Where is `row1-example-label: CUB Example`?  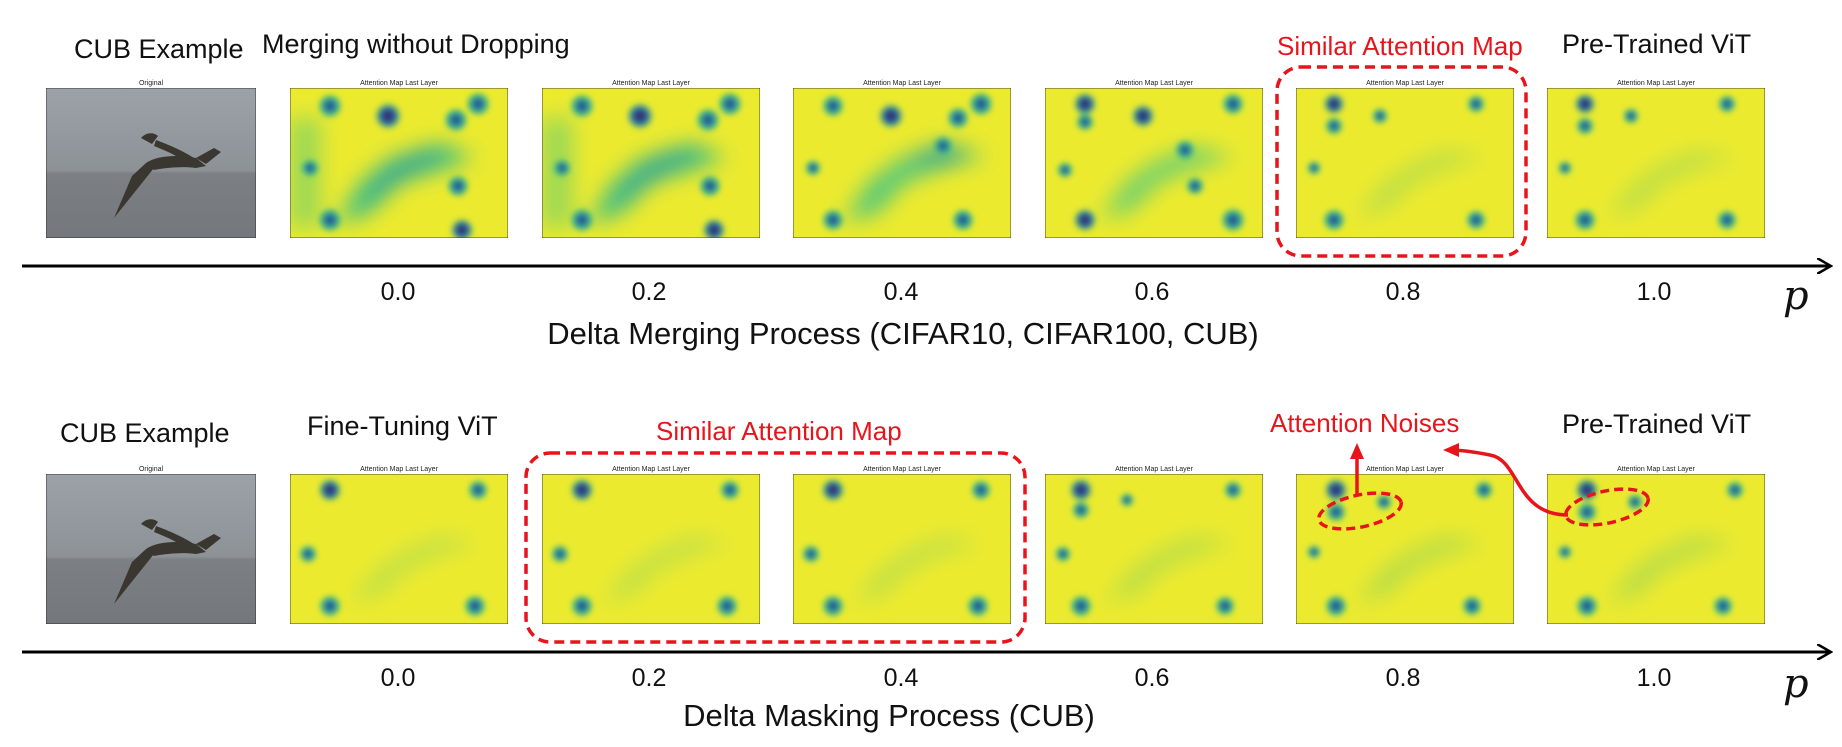 row1-example-label: CUB Example is located at coordinates (159, 49).